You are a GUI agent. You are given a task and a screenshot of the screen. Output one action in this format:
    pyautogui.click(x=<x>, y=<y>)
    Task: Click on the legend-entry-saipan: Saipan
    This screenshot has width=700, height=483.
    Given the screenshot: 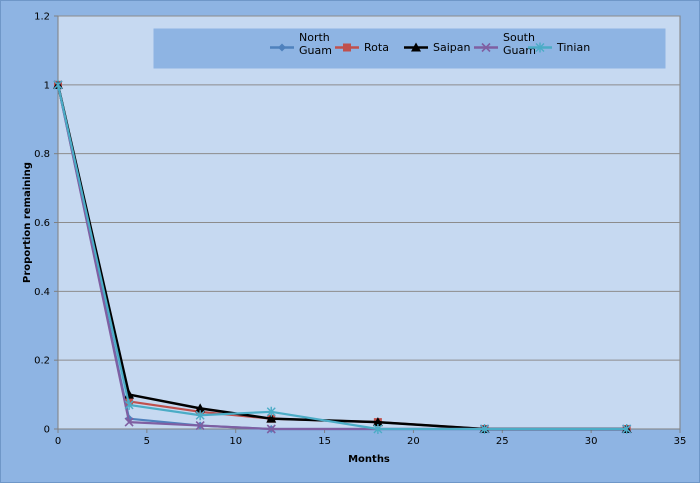 What is the action you would take?
    pyautogui.click(x=437, y=47)
    